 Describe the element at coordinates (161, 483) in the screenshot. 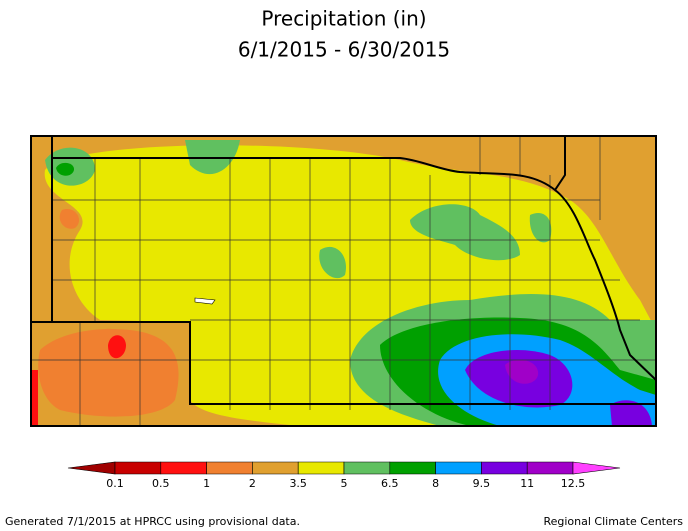

I see `legend-label: 0.5` at that location.